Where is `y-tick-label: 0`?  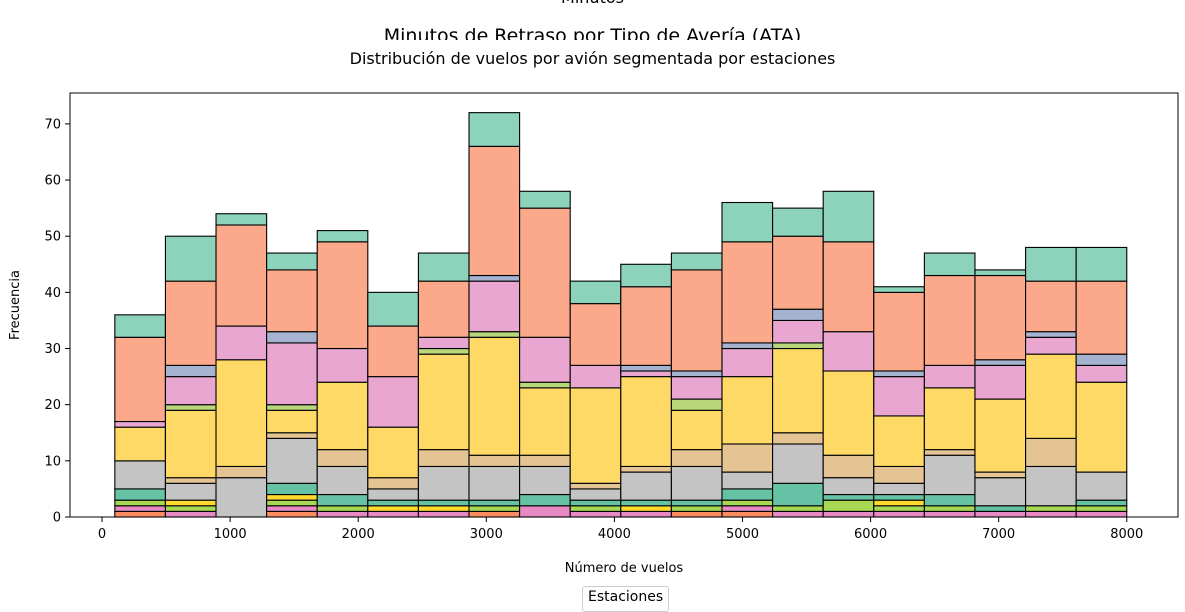
y-tick-label: 0 is located at coordinates (57, 518).